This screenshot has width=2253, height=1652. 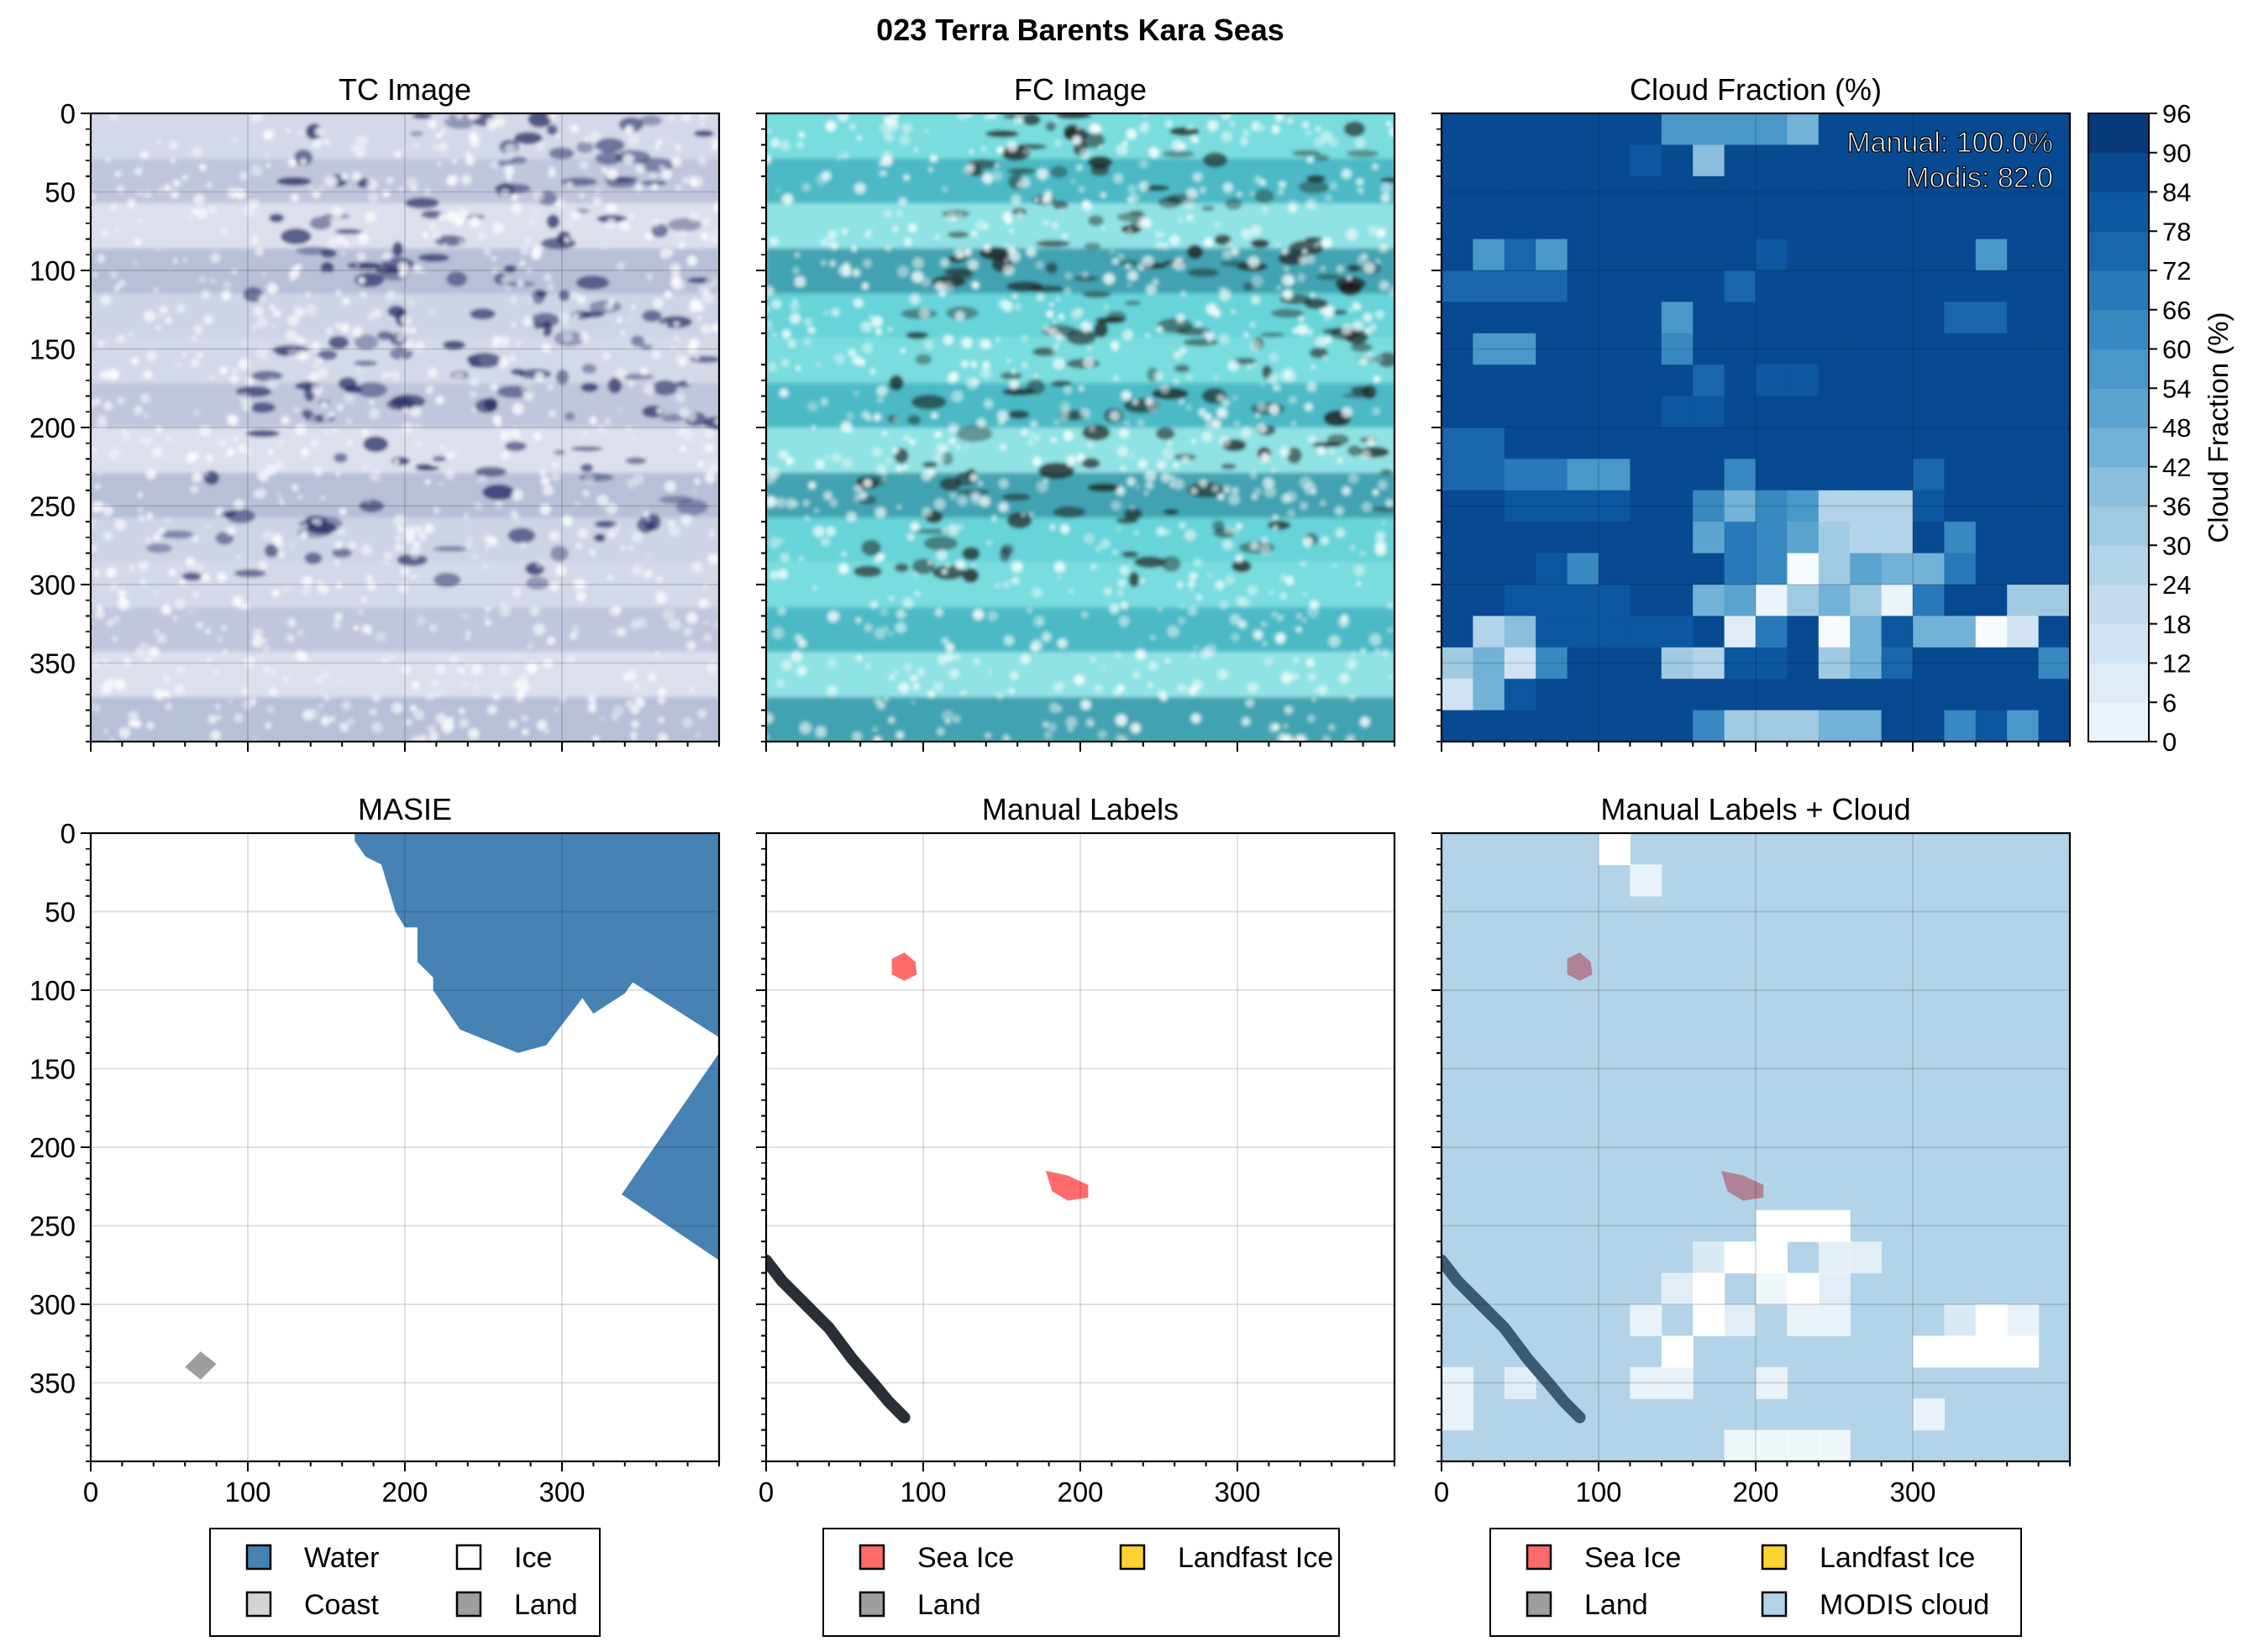 What do you see at coordinates (2024, 1320) in the screenshot?
I see `clear-sky-cell` at bounding box center [2024, 1320].